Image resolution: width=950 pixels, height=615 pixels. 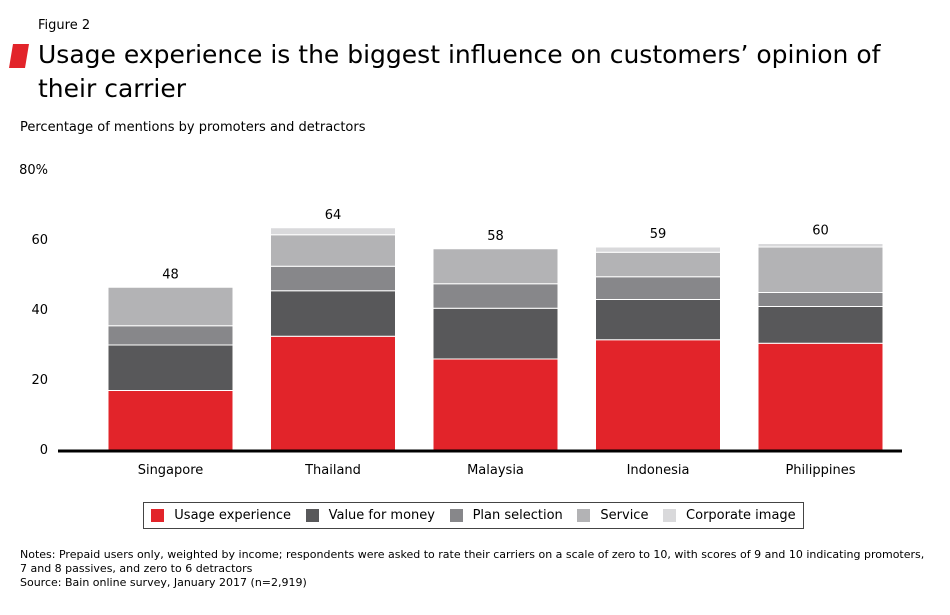 I want to click on total-label-thailand: 64, so click(x=333, y=215).